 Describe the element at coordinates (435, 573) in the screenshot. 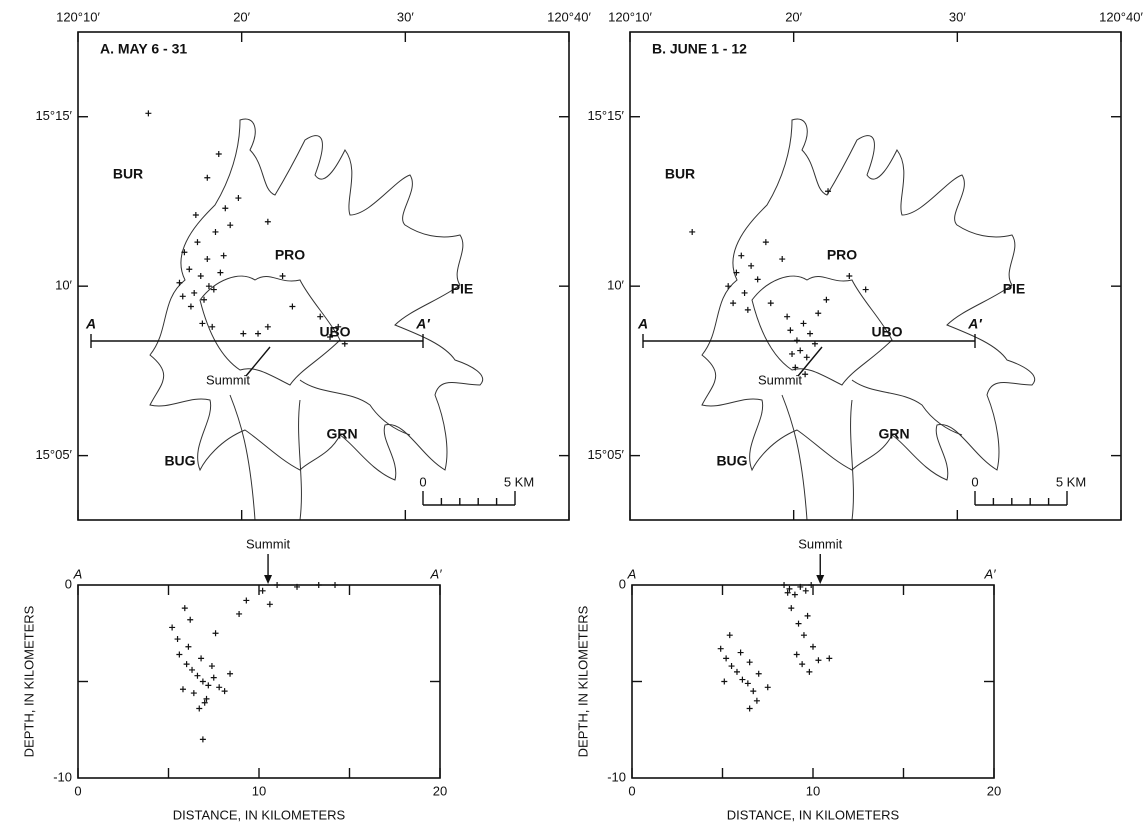

I see `end-label: A′` at that location.